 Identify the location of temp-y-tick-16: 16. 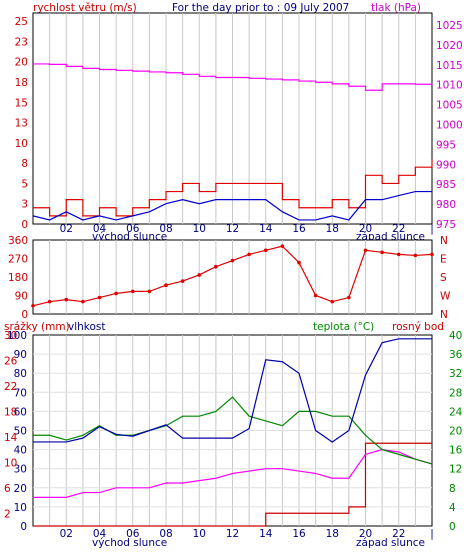
(456, 451).